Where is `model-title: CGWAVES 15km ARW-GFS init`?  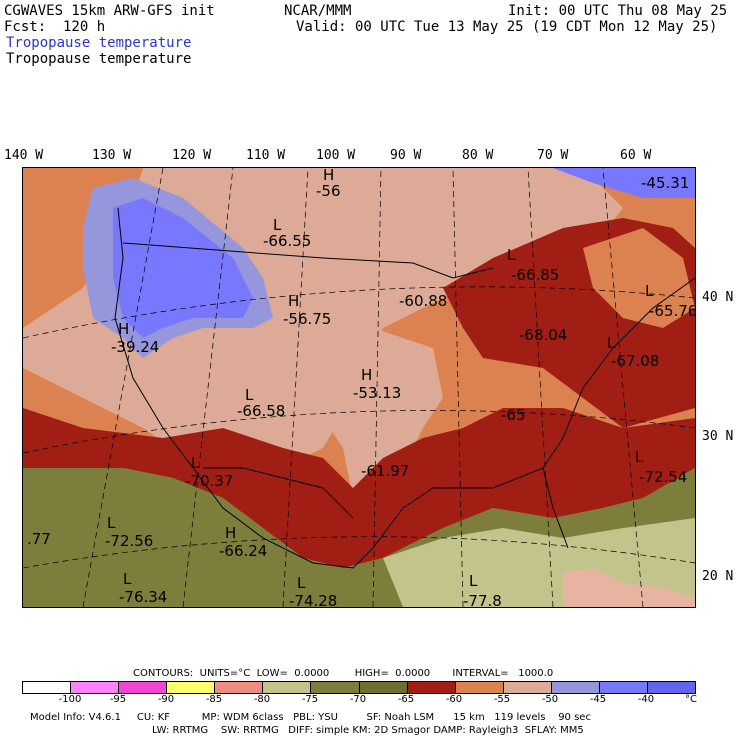
model-title: CGWAVES 15km ARW-GFS init is located at coordinates (109, 11).